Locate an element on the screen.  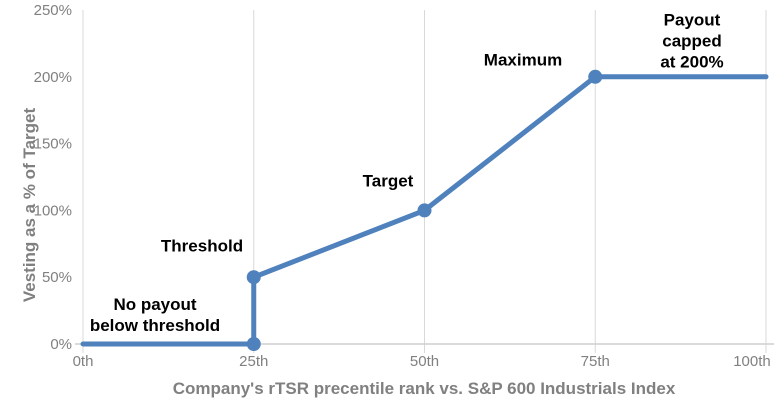
annotation-label: No payout below threshold is located at coordinates (155, 315).